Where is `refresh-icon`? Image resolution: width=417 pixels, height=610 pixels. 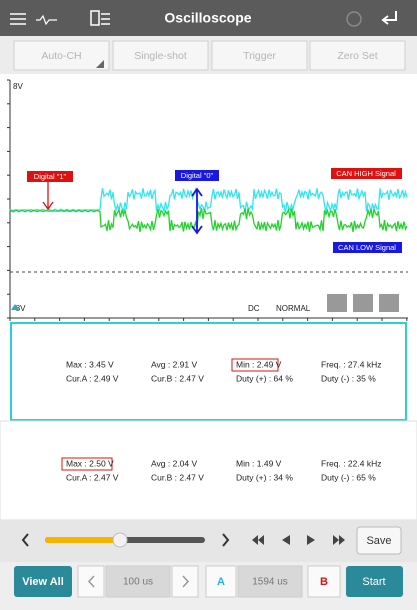 refresh-icon is located at coordinates (354, 19).